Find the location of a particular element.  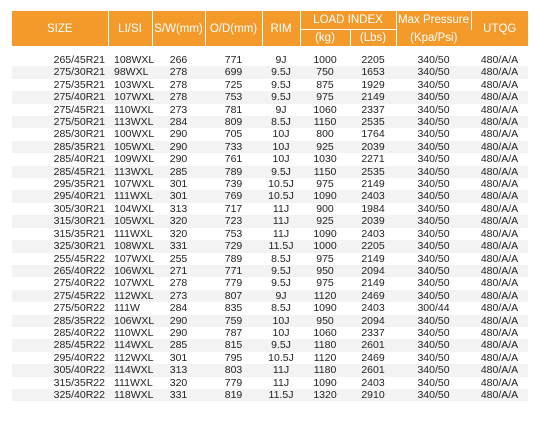

section-width-cell: 278 is located at coordinates (178, 72).